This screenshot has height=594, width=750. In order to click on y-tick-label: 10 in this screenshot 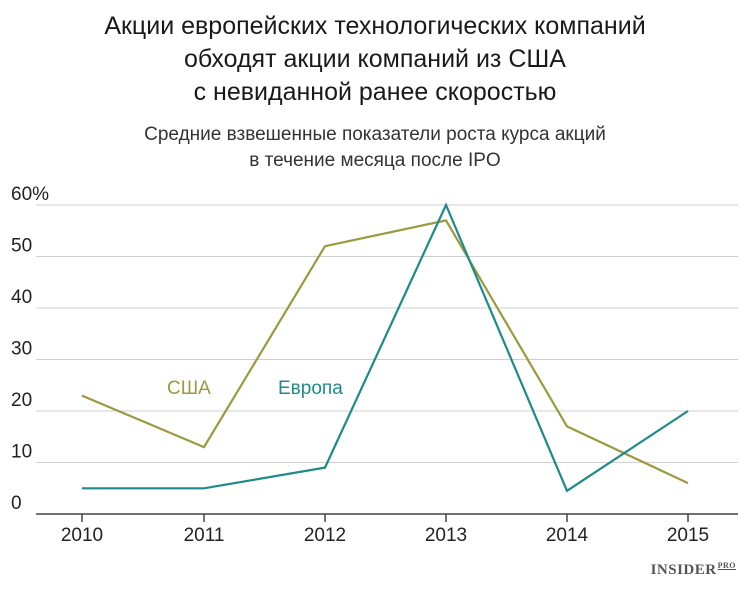, I will do `click(21, 452)`.